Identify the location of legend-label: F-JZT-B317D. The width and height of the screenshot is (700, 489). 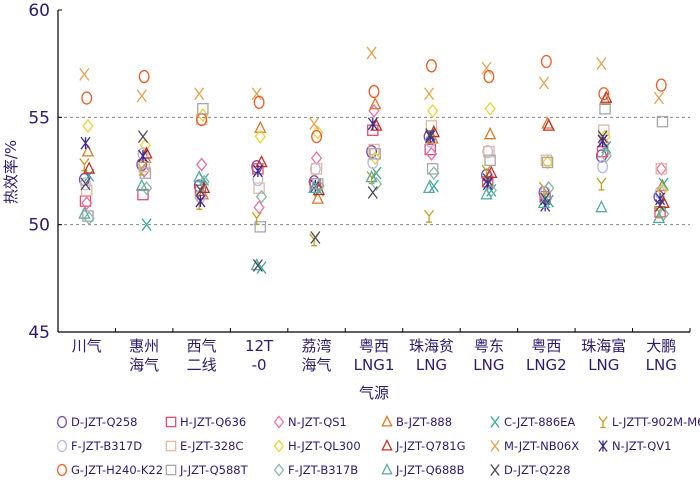
(106, 446).